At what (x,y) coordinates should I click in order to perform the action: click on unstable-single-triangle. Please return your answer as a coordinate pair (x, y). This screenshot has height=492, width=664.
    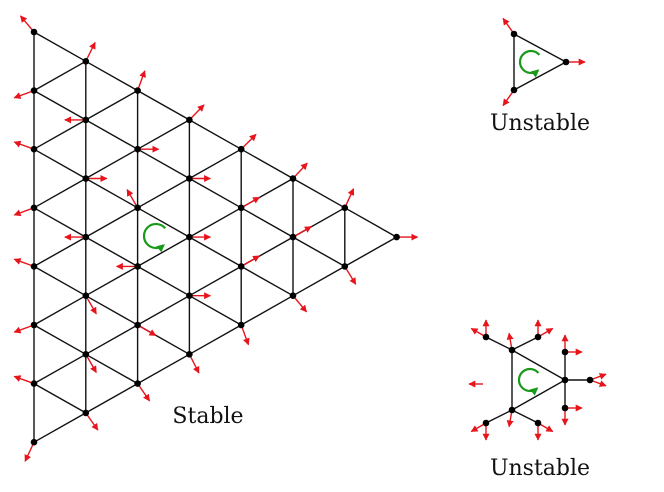
    Looking at the image, I should click on (544, 62).